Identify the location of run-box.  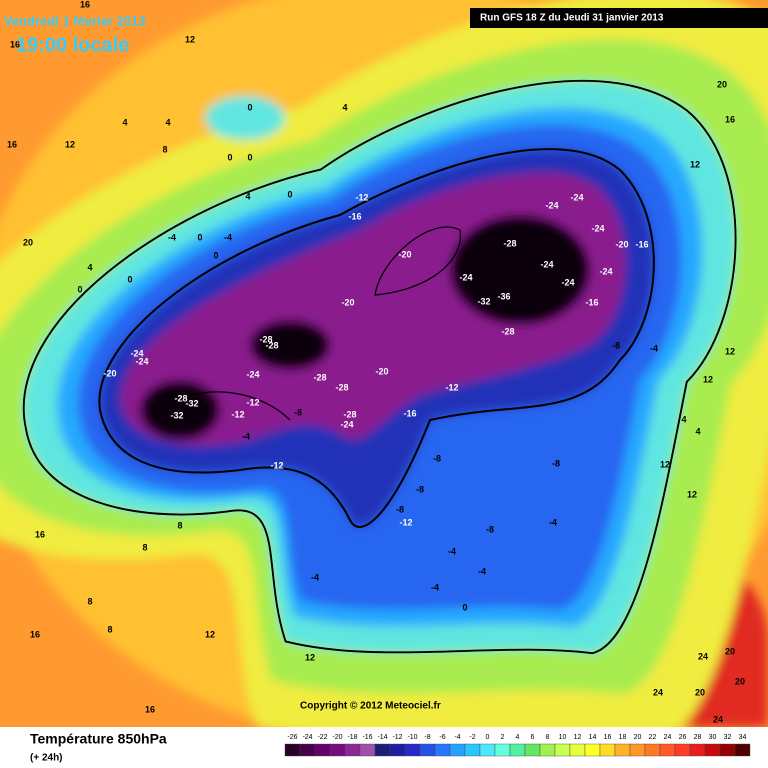
(619, 18).